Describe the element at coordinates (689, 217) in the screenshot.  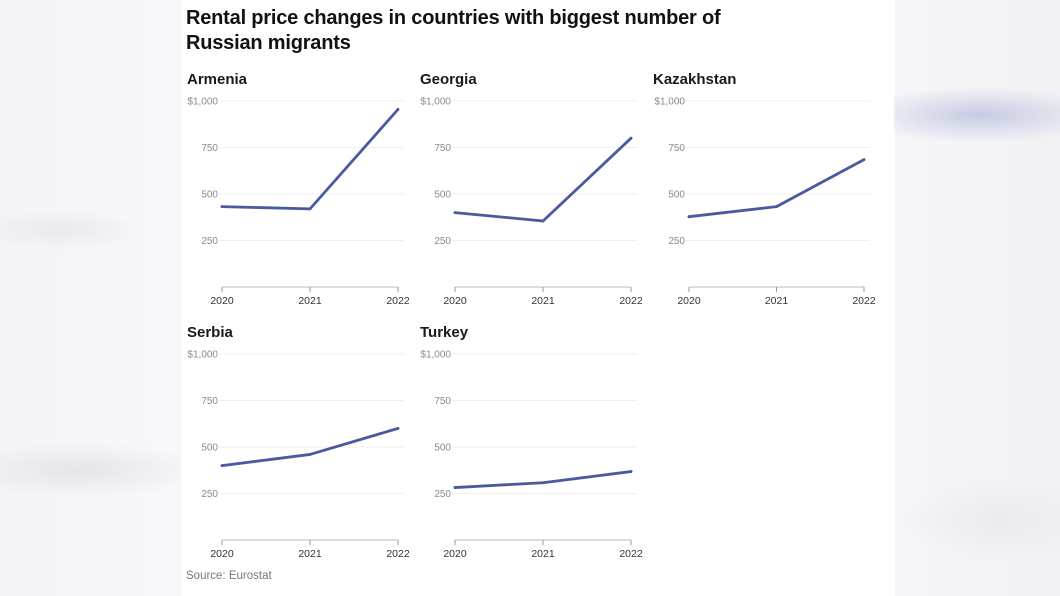
I see `data-point-kazakhstan-2020` at that location.